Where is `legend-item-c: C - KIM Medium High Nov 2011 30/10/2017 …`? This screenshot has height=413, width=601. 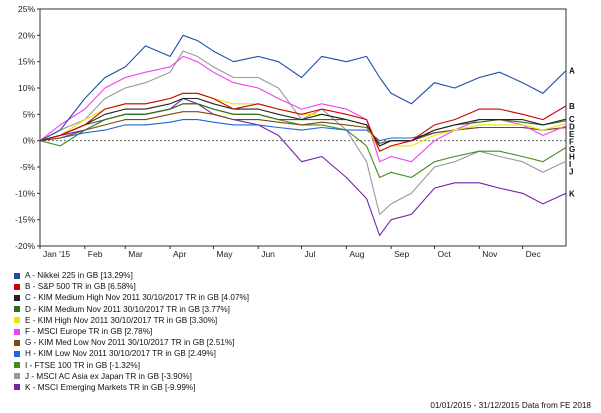
legend-item-c: C - KIM Medium High Nov 2011 30/10/2017 … is located at coordinates (131, 297).